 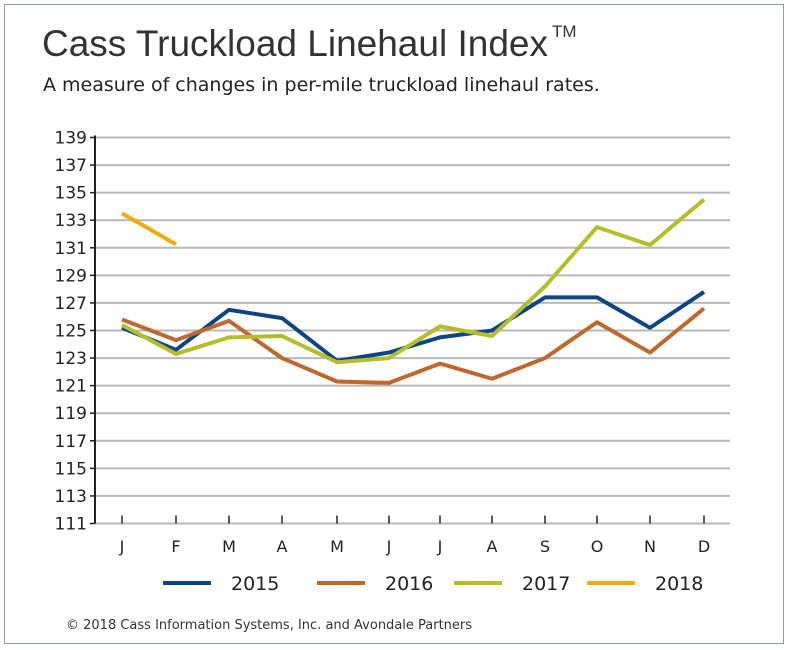 I want to click on series-line-2018, so click(x=149, y=229).